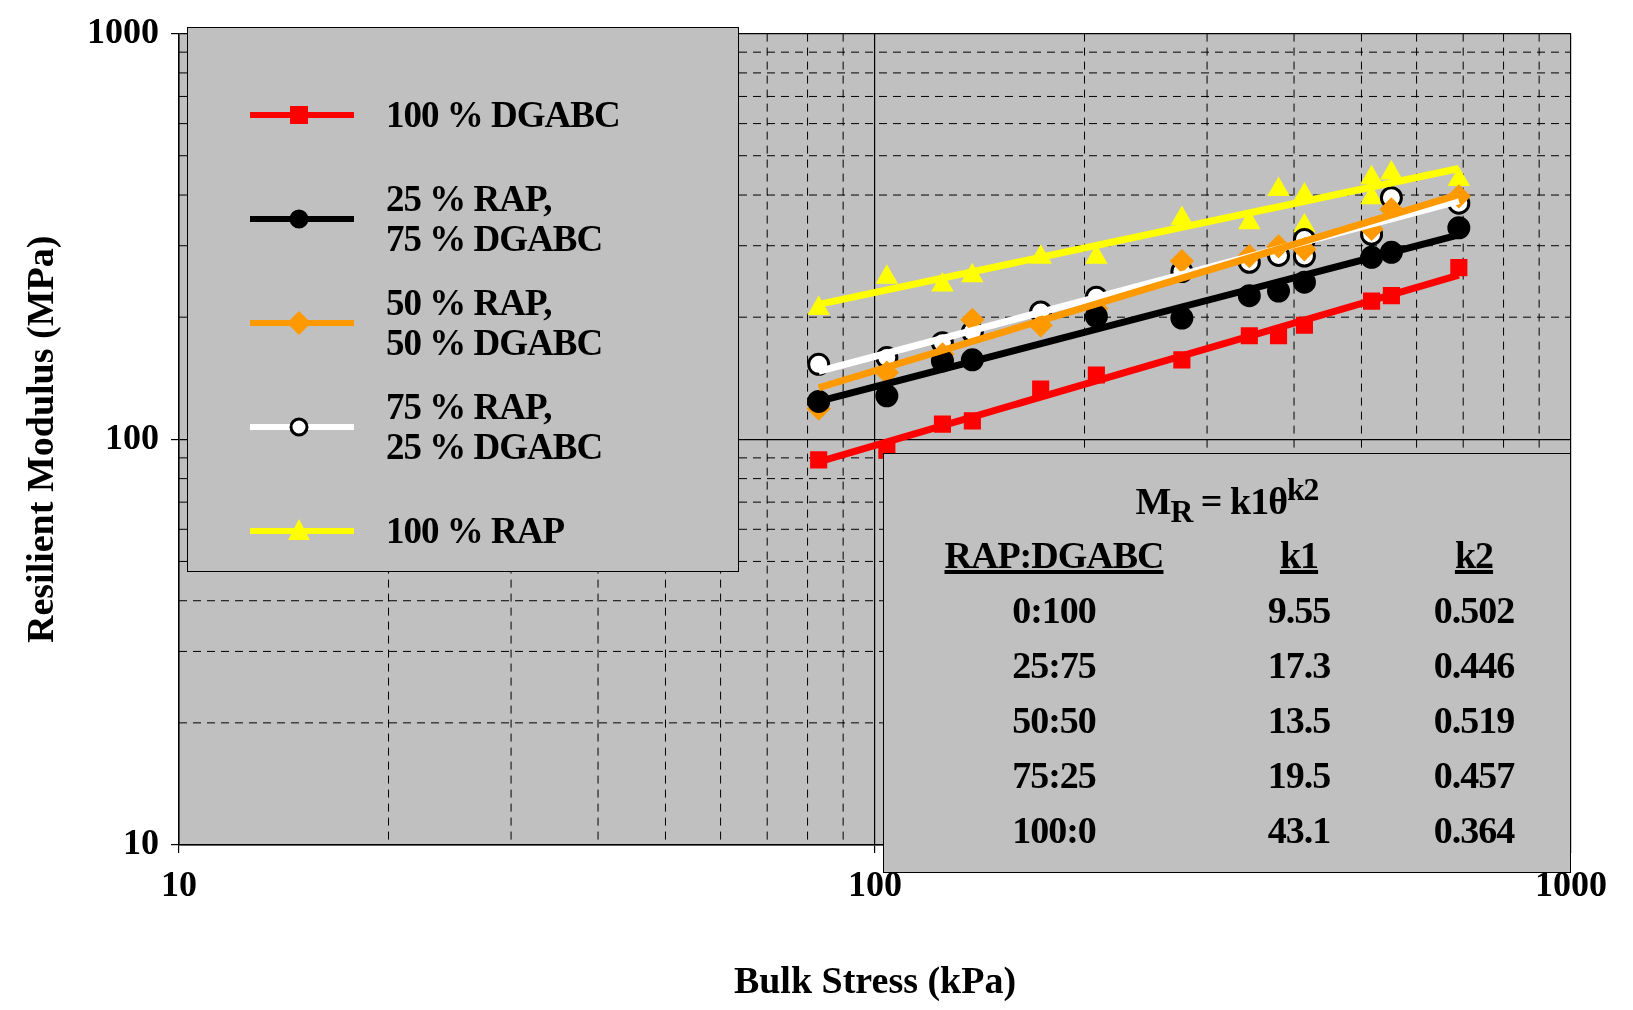  I want to click on x-tick-label: 10, so click(179, 883).